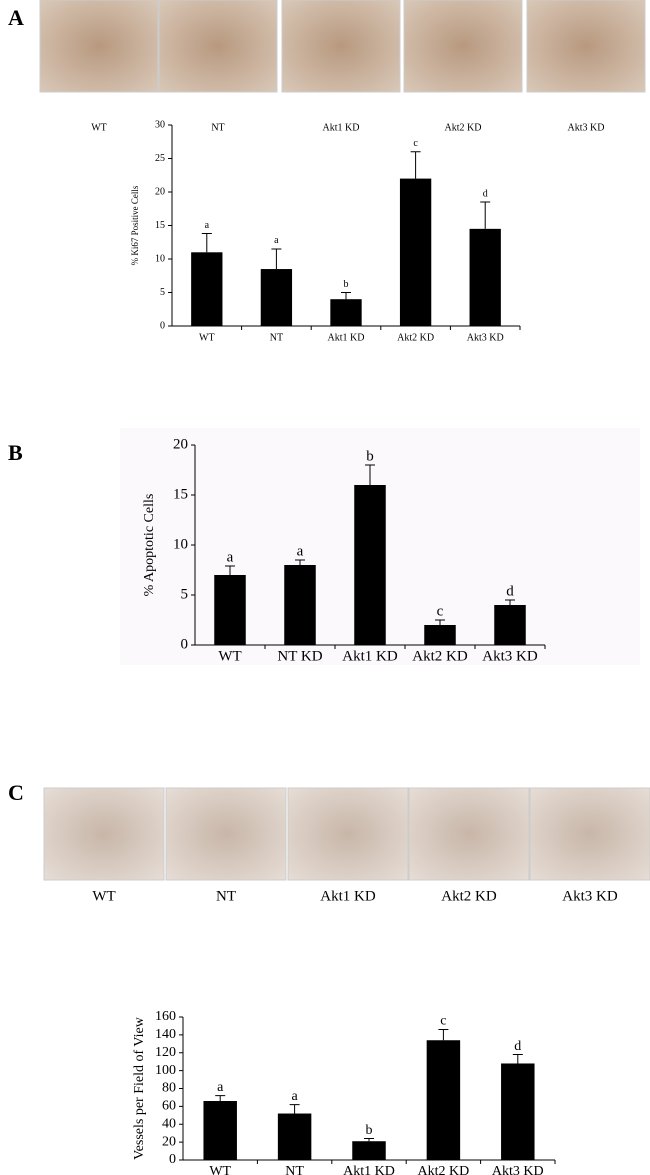 The width and height of the screenshot is (650, 1175). I want to click on y-axis-label: % Ki67 Positive Cells, so click(135, 225).